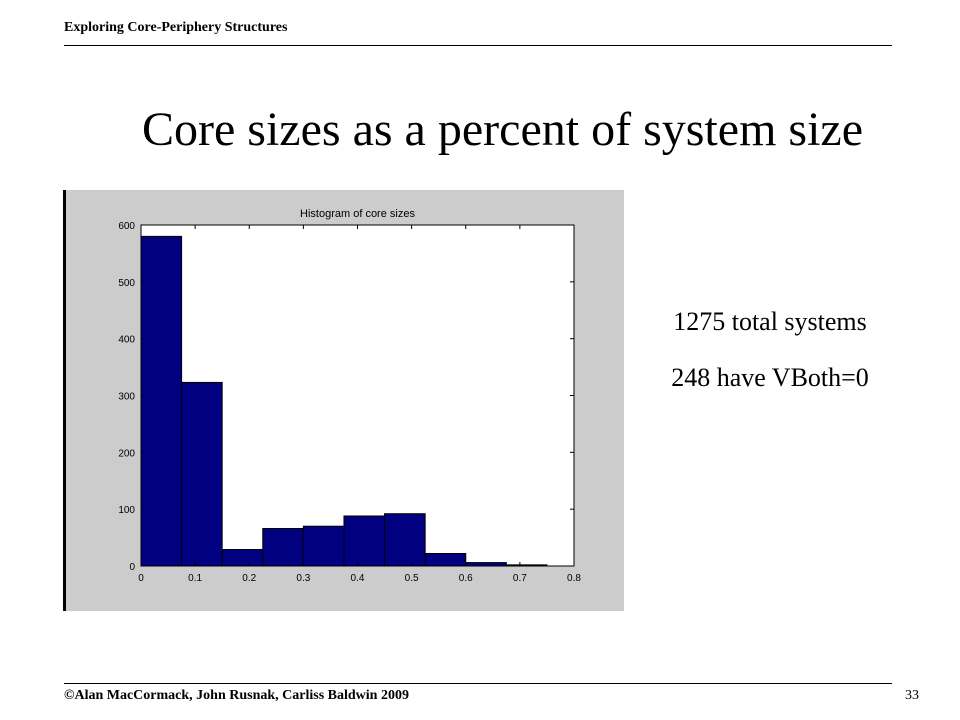 Image resolution: width=960 pixels, height=720 pixels. I want to click on x-tick-label: 0.8, so click(574, 578).